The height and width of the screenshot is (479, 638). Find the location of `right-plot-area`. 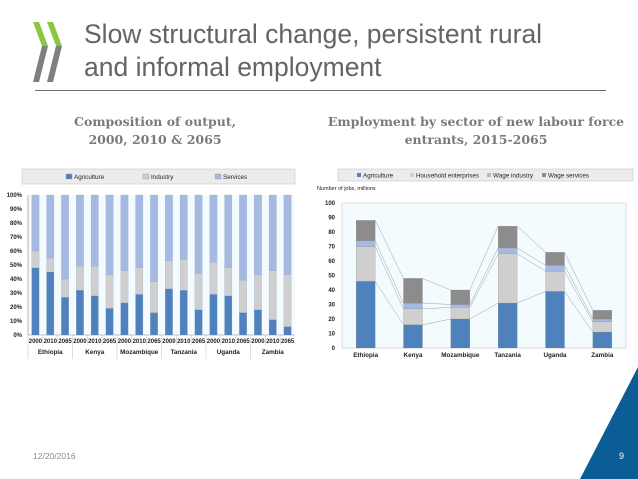

right-plot-area is located at coordinates (484, 275).